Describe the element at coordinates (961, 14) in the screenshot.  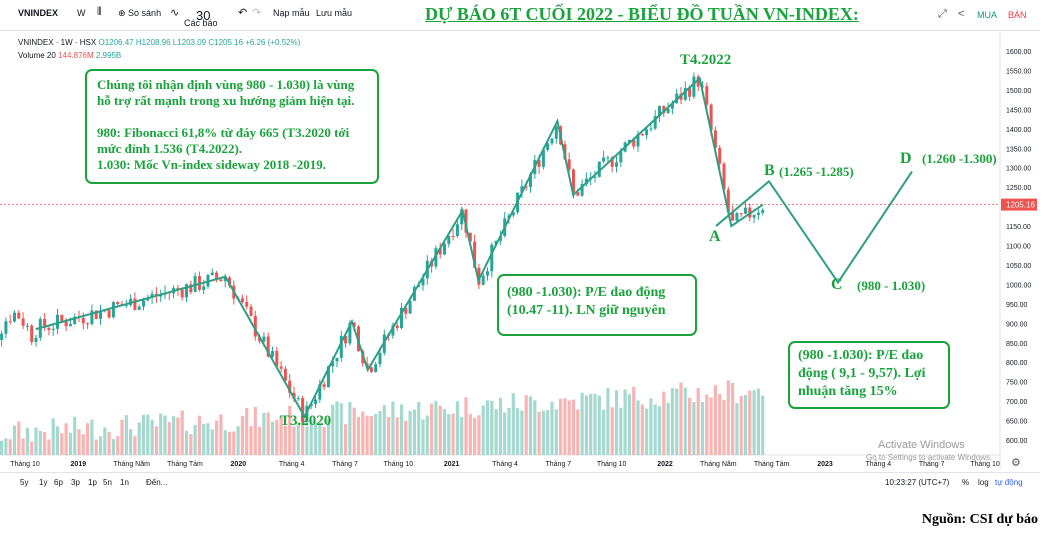
I see `share-icon: <` at that location.